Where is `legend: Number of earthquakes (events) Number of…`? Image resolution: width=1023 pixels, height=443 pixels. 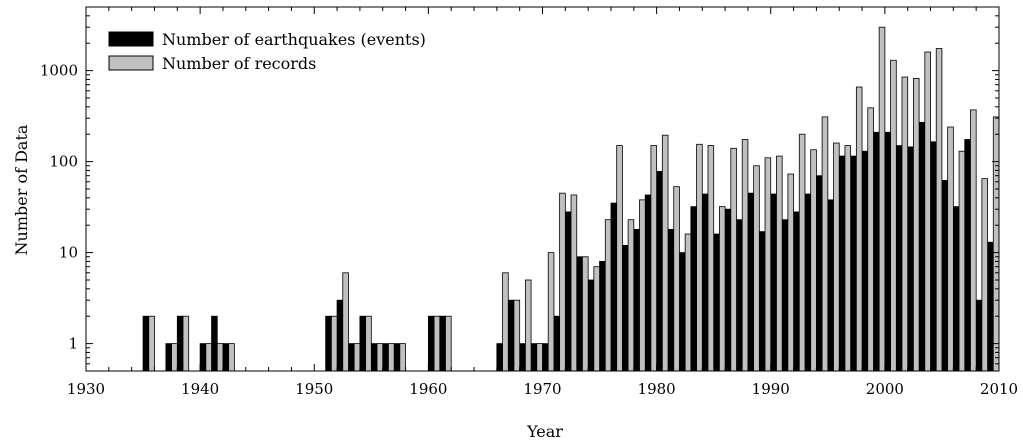 legend: Number of earthquakes (events) Number of… is located at coordinates (267, 51).